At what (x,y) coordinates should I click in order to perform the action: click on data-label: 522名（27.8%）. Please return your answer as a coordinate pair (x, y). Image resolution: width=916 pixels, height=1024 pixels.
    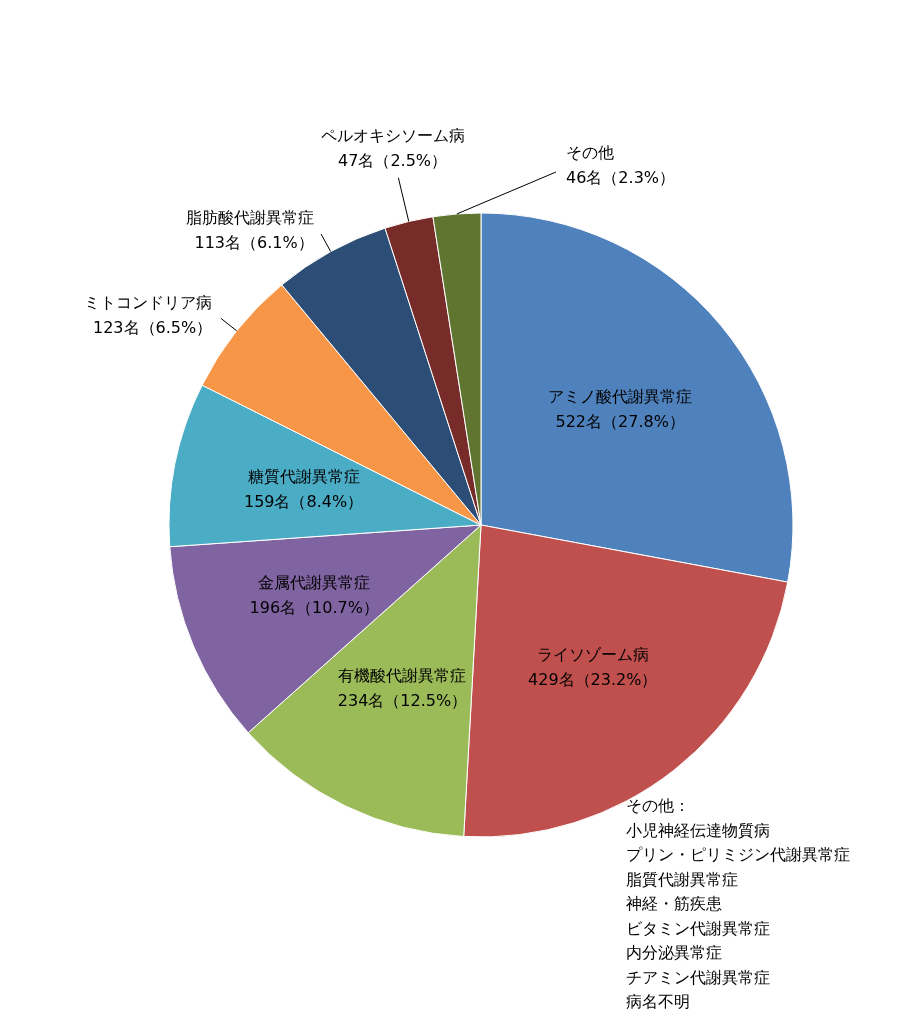
    Looking at the image, I should click on (620, 422).